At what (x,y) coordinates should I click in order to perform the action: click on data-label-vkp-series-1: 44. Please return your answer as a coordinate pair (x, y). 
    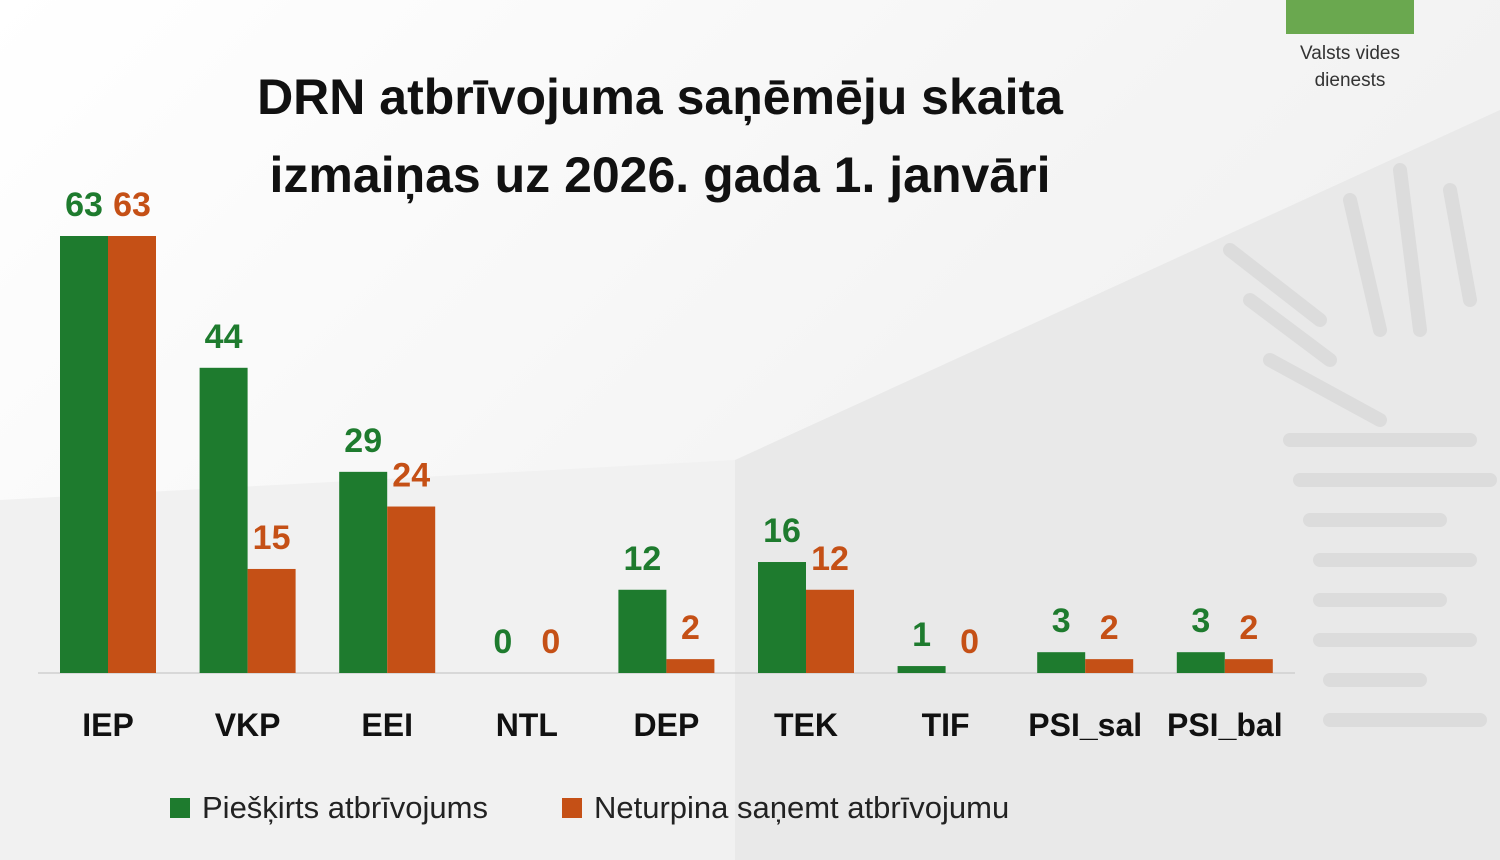
    Looking at the image, I should click on (224, 337).